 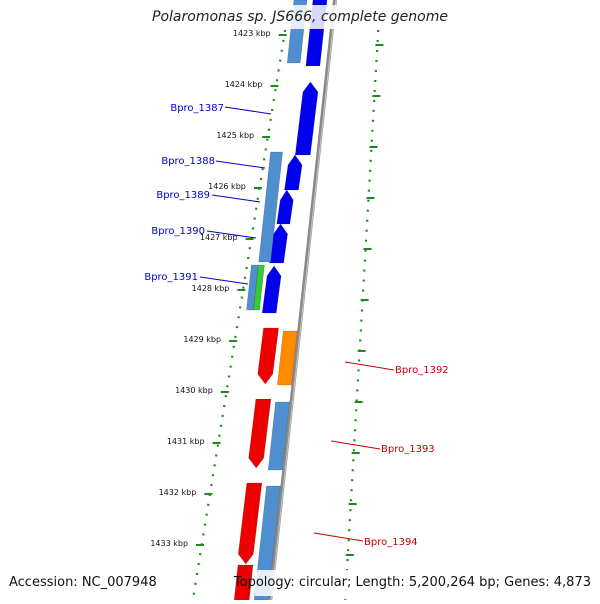 I want to click on gene-label: Bpro_1394, so click(x=391, y=542).